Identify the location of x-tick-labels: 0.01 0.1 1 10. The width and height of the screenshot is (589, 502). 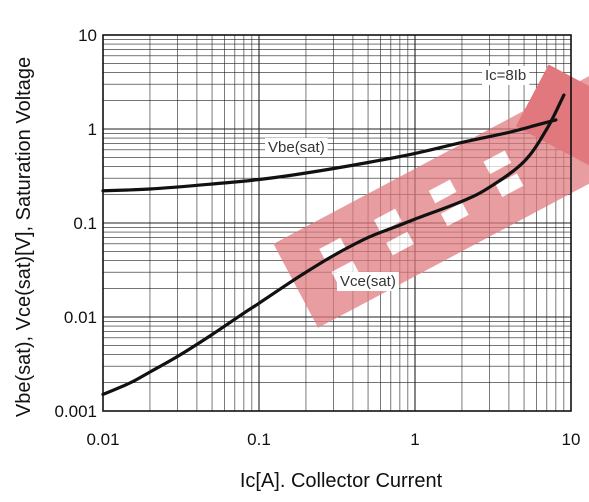
(333, 439).